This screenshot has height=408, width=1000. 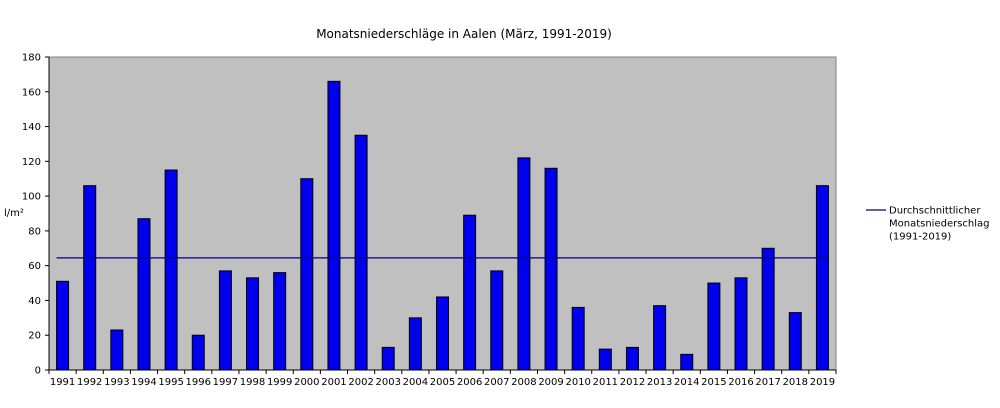 I want to click on x-tick-label: 2017, so click(x=767, y=382).